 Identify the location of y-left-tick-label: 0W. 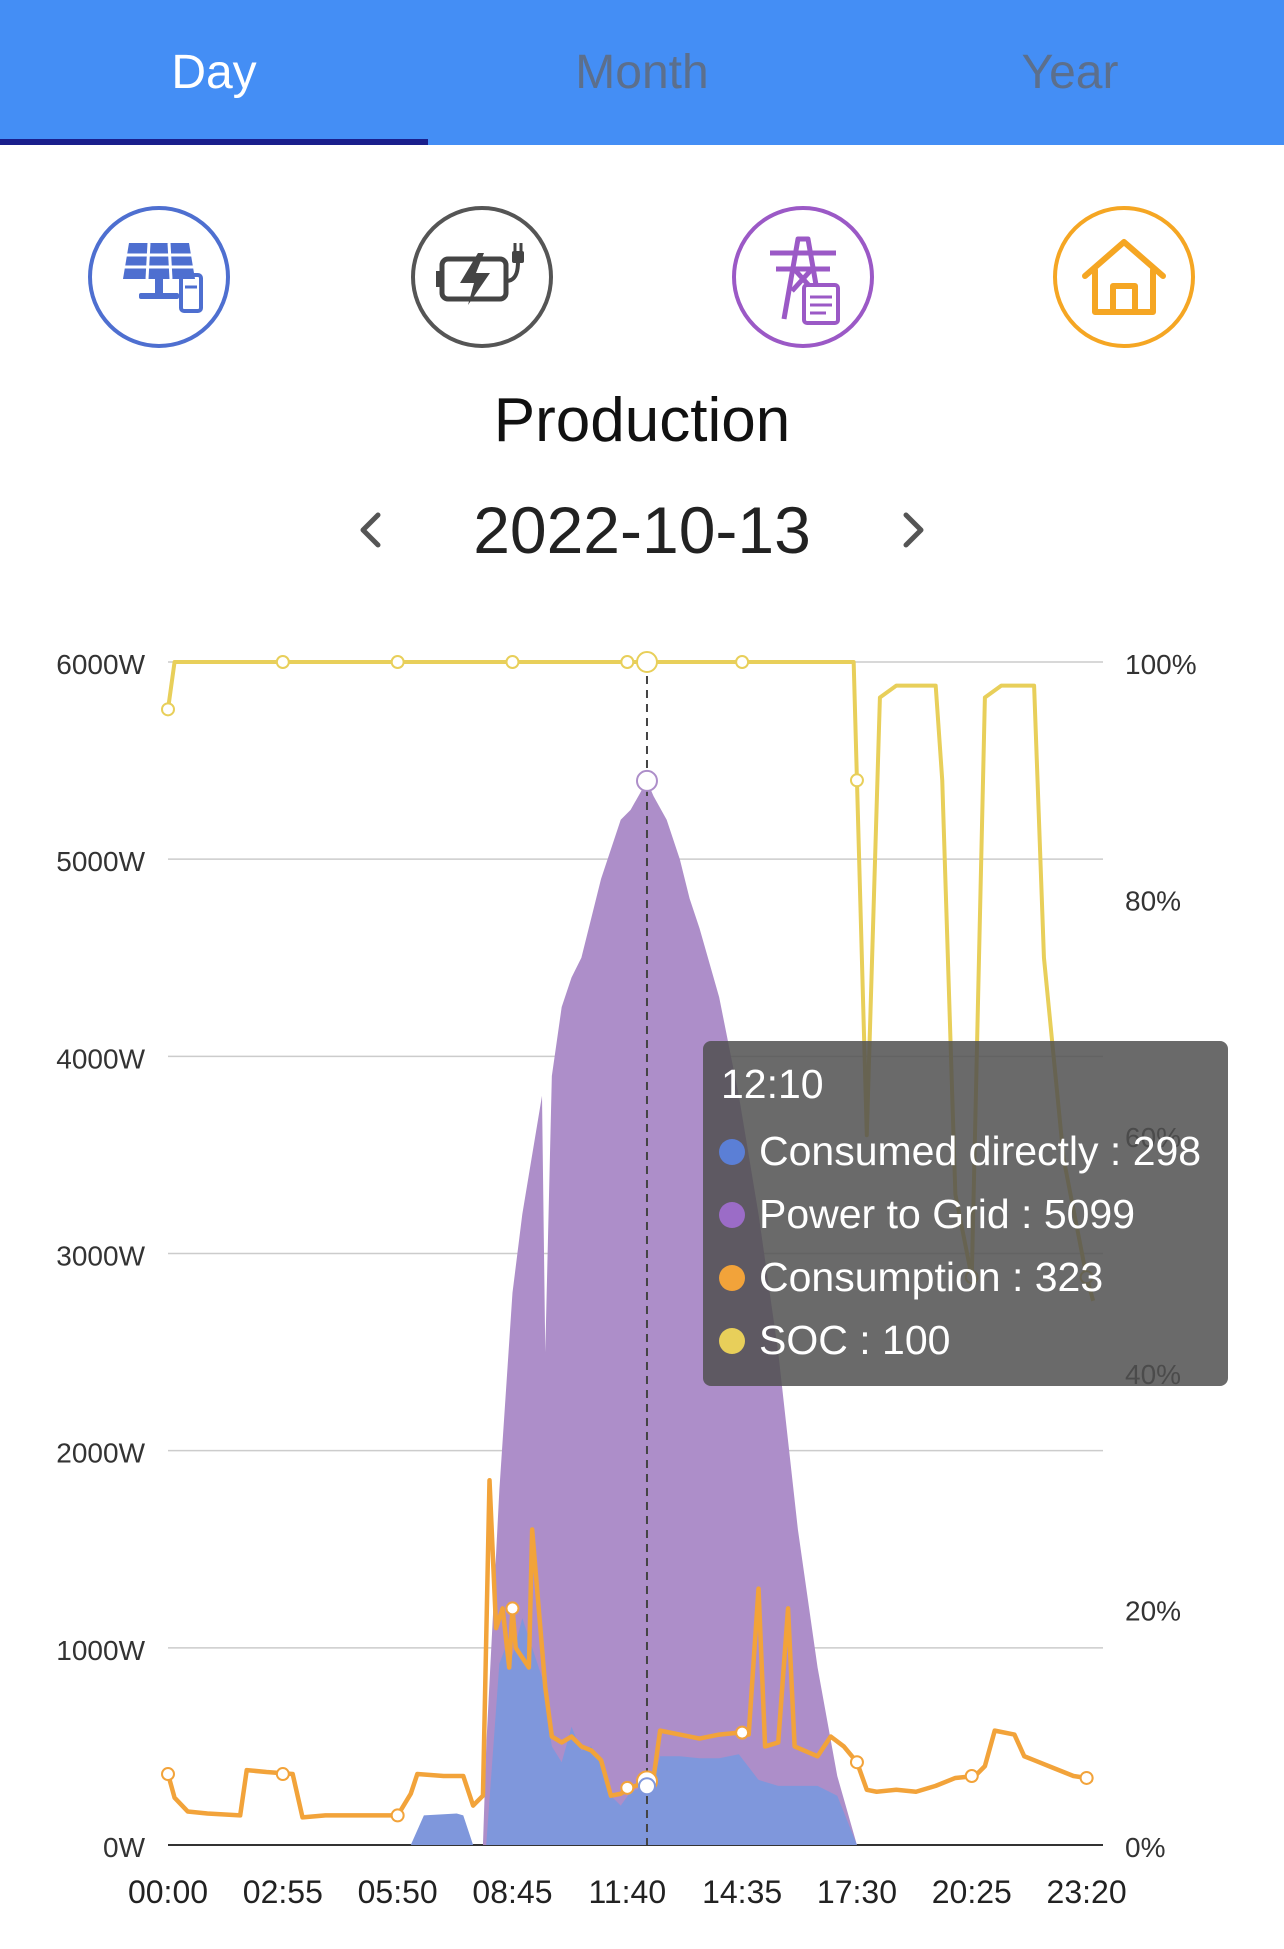
(124, 1847).